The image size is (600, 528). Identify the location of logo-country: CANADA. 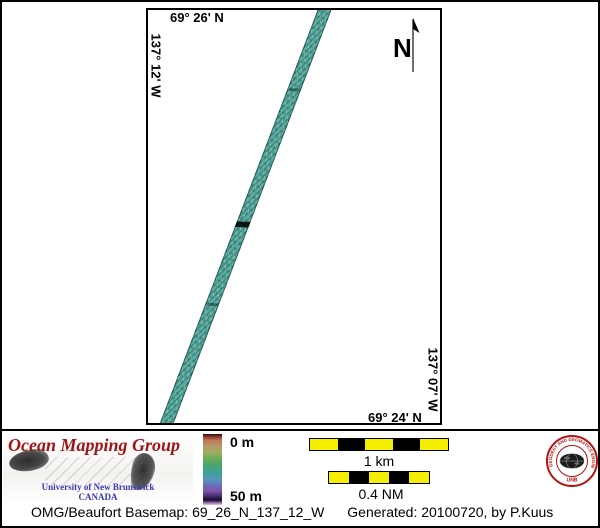
(98, 497).